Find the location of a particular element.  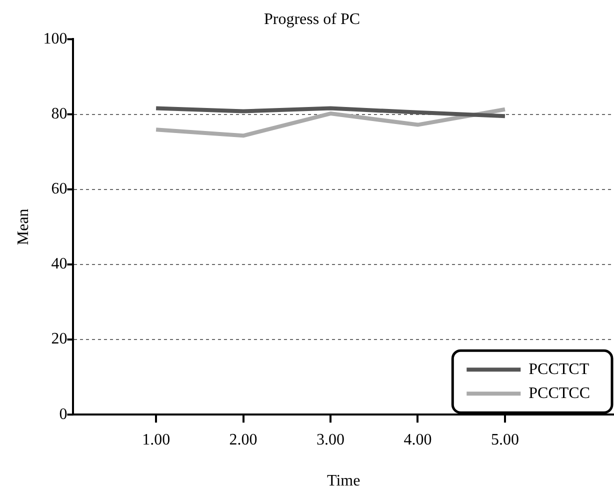

chart-title: Progress of PC is located at coordinates (312, 19).